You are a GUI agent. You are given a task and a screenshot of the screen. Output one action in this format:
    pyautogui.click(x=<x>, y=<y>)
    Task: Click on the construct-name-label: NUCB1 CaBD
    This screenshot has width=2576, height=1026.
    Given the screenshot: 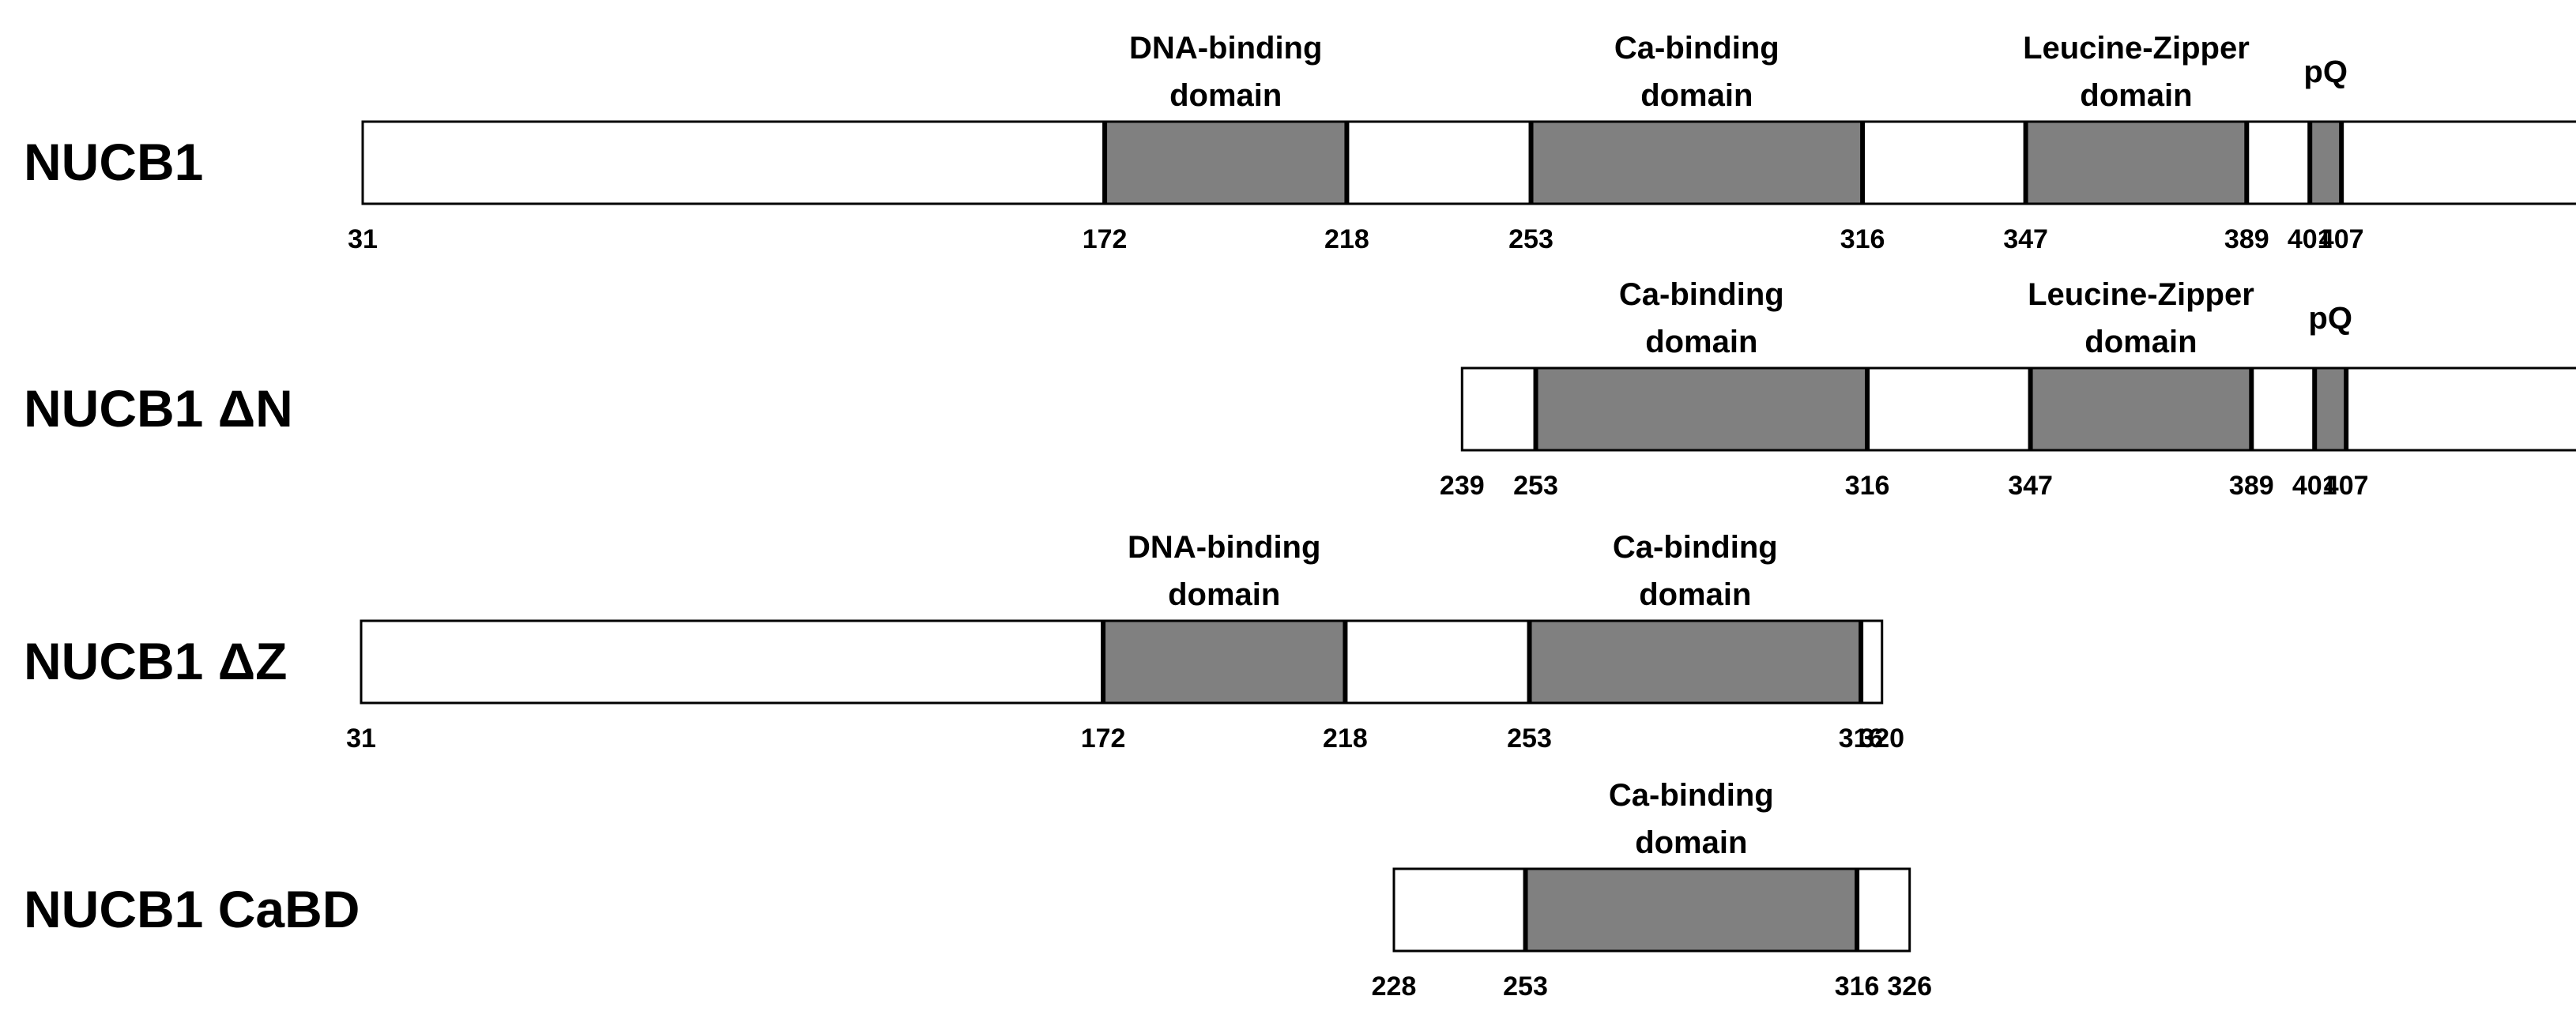 What is the action you would take?
    pyautogui.click(x=192, y=909)
    